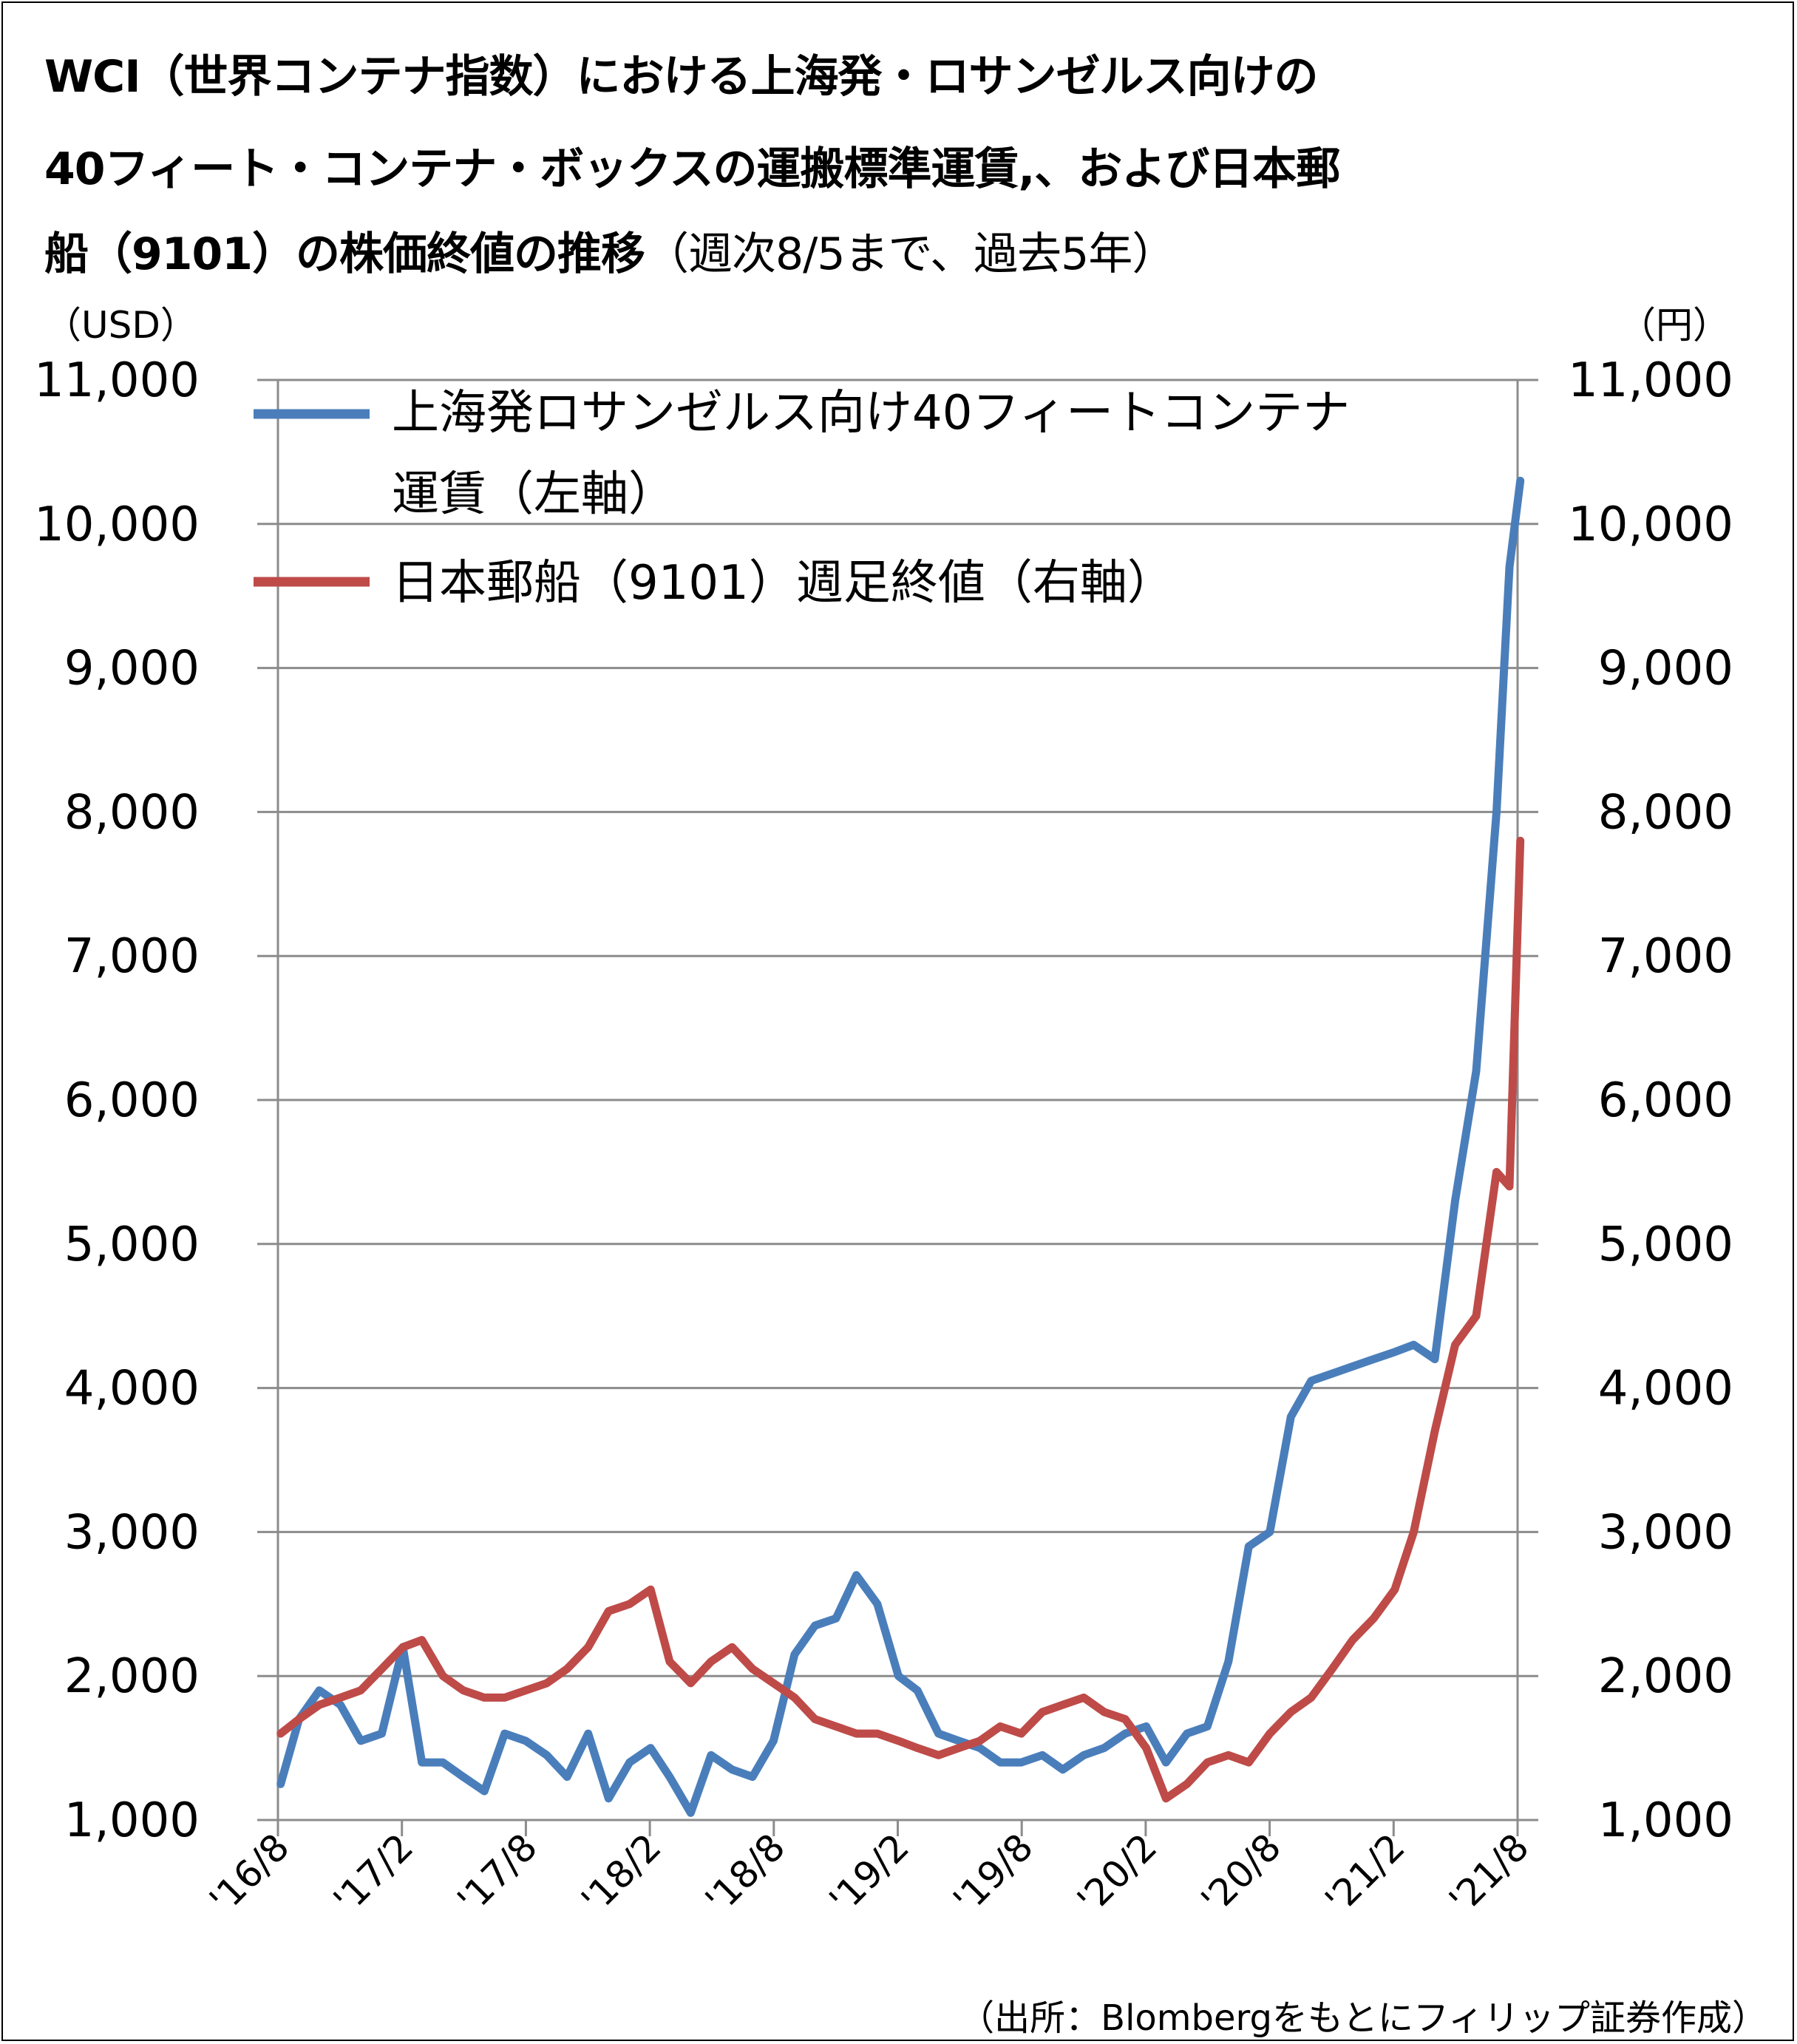 The image size is (1797, 2044). Describe the element at coordinates (117, 381) in the screenshot. I see `left-y-tick-label: 11,000` at that location.